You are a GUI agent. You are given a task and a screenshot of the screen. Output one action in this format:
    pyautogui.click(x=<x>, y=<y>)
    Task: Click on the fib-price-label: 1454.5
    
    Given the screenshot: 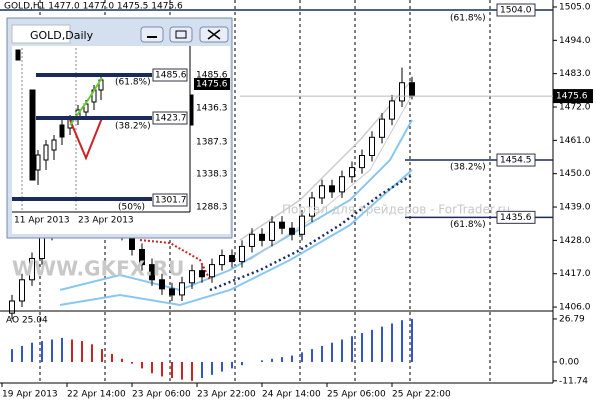 What is the action you would take?
    pyautogui.click(x=516, y=161)
    